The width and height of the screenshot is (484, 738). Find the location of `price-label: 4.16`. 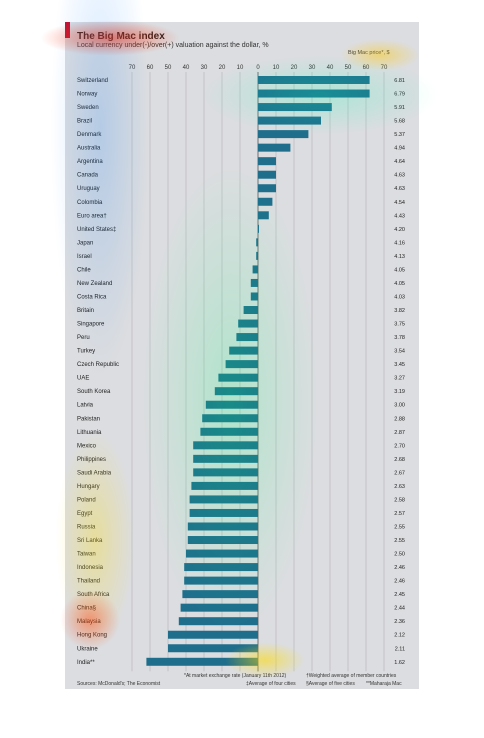

price-label: 4.16 is located at coordinates (399, 243).